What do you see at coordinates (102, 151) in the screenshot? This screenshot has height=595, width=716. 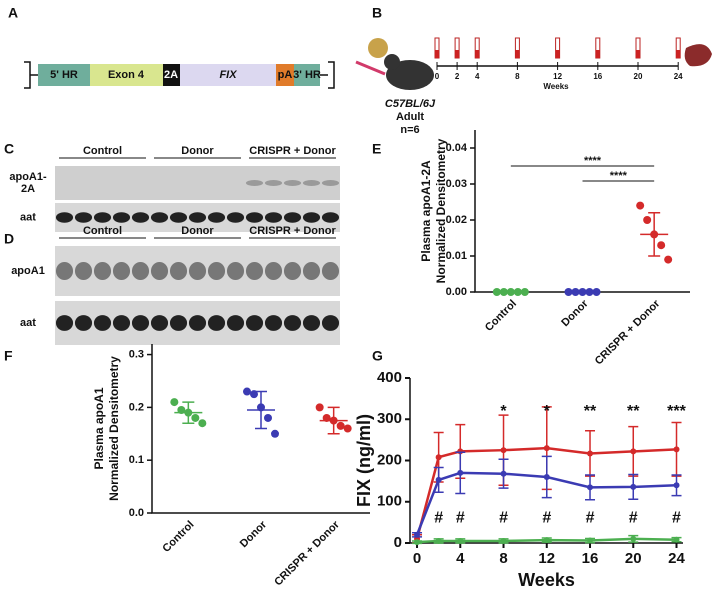 I see `group-label: Control` at bounding box center [102, 151].